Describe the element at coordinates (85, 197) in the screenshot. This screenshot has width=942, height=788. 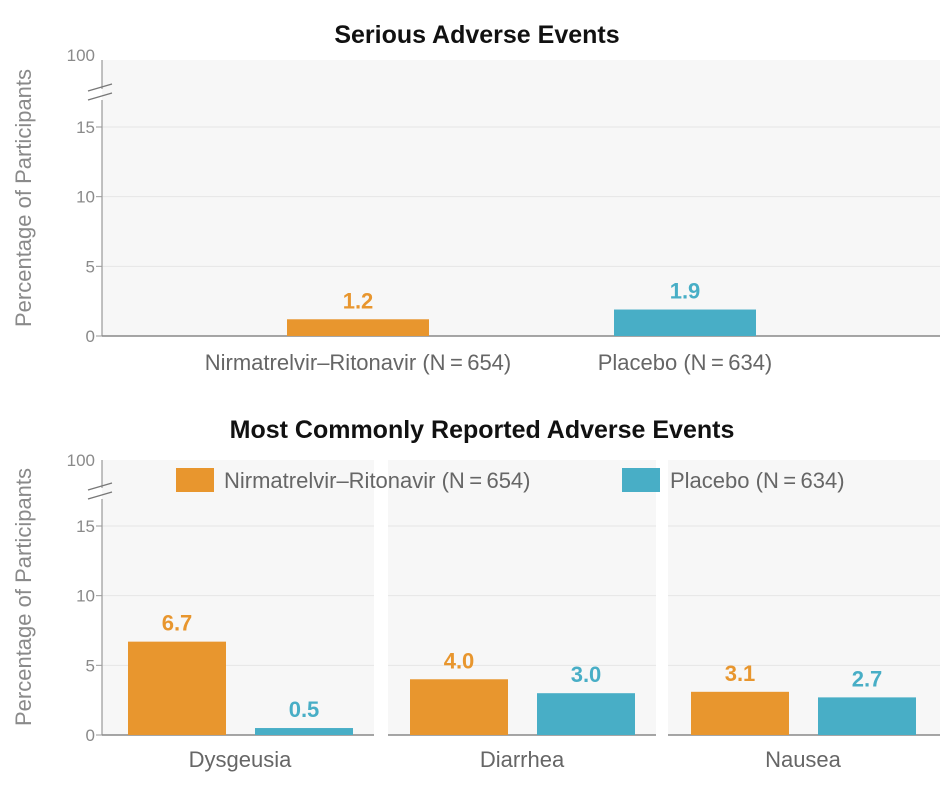
I see `serious-ae-y-tick-10: 10` at that location.